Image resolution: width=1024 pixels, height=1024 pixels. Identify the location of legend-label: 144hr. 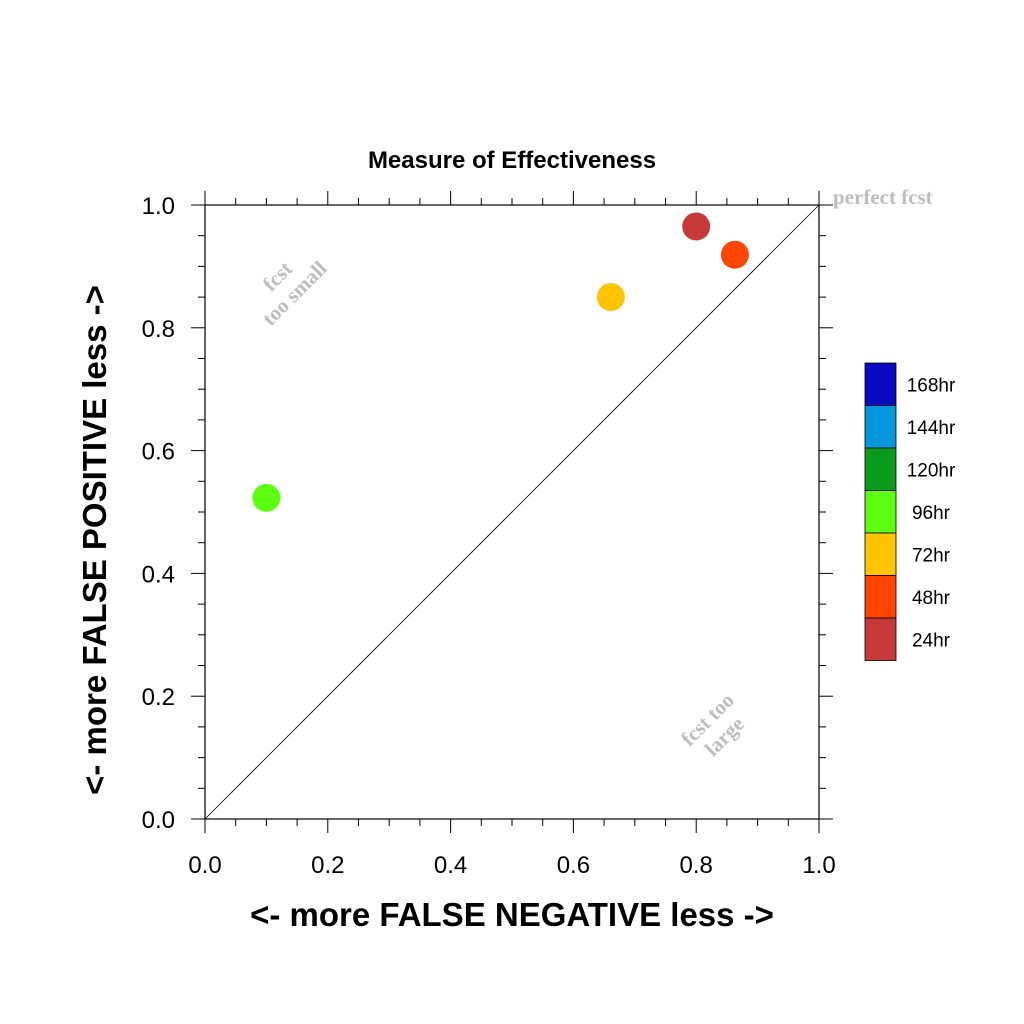
(931, 428).